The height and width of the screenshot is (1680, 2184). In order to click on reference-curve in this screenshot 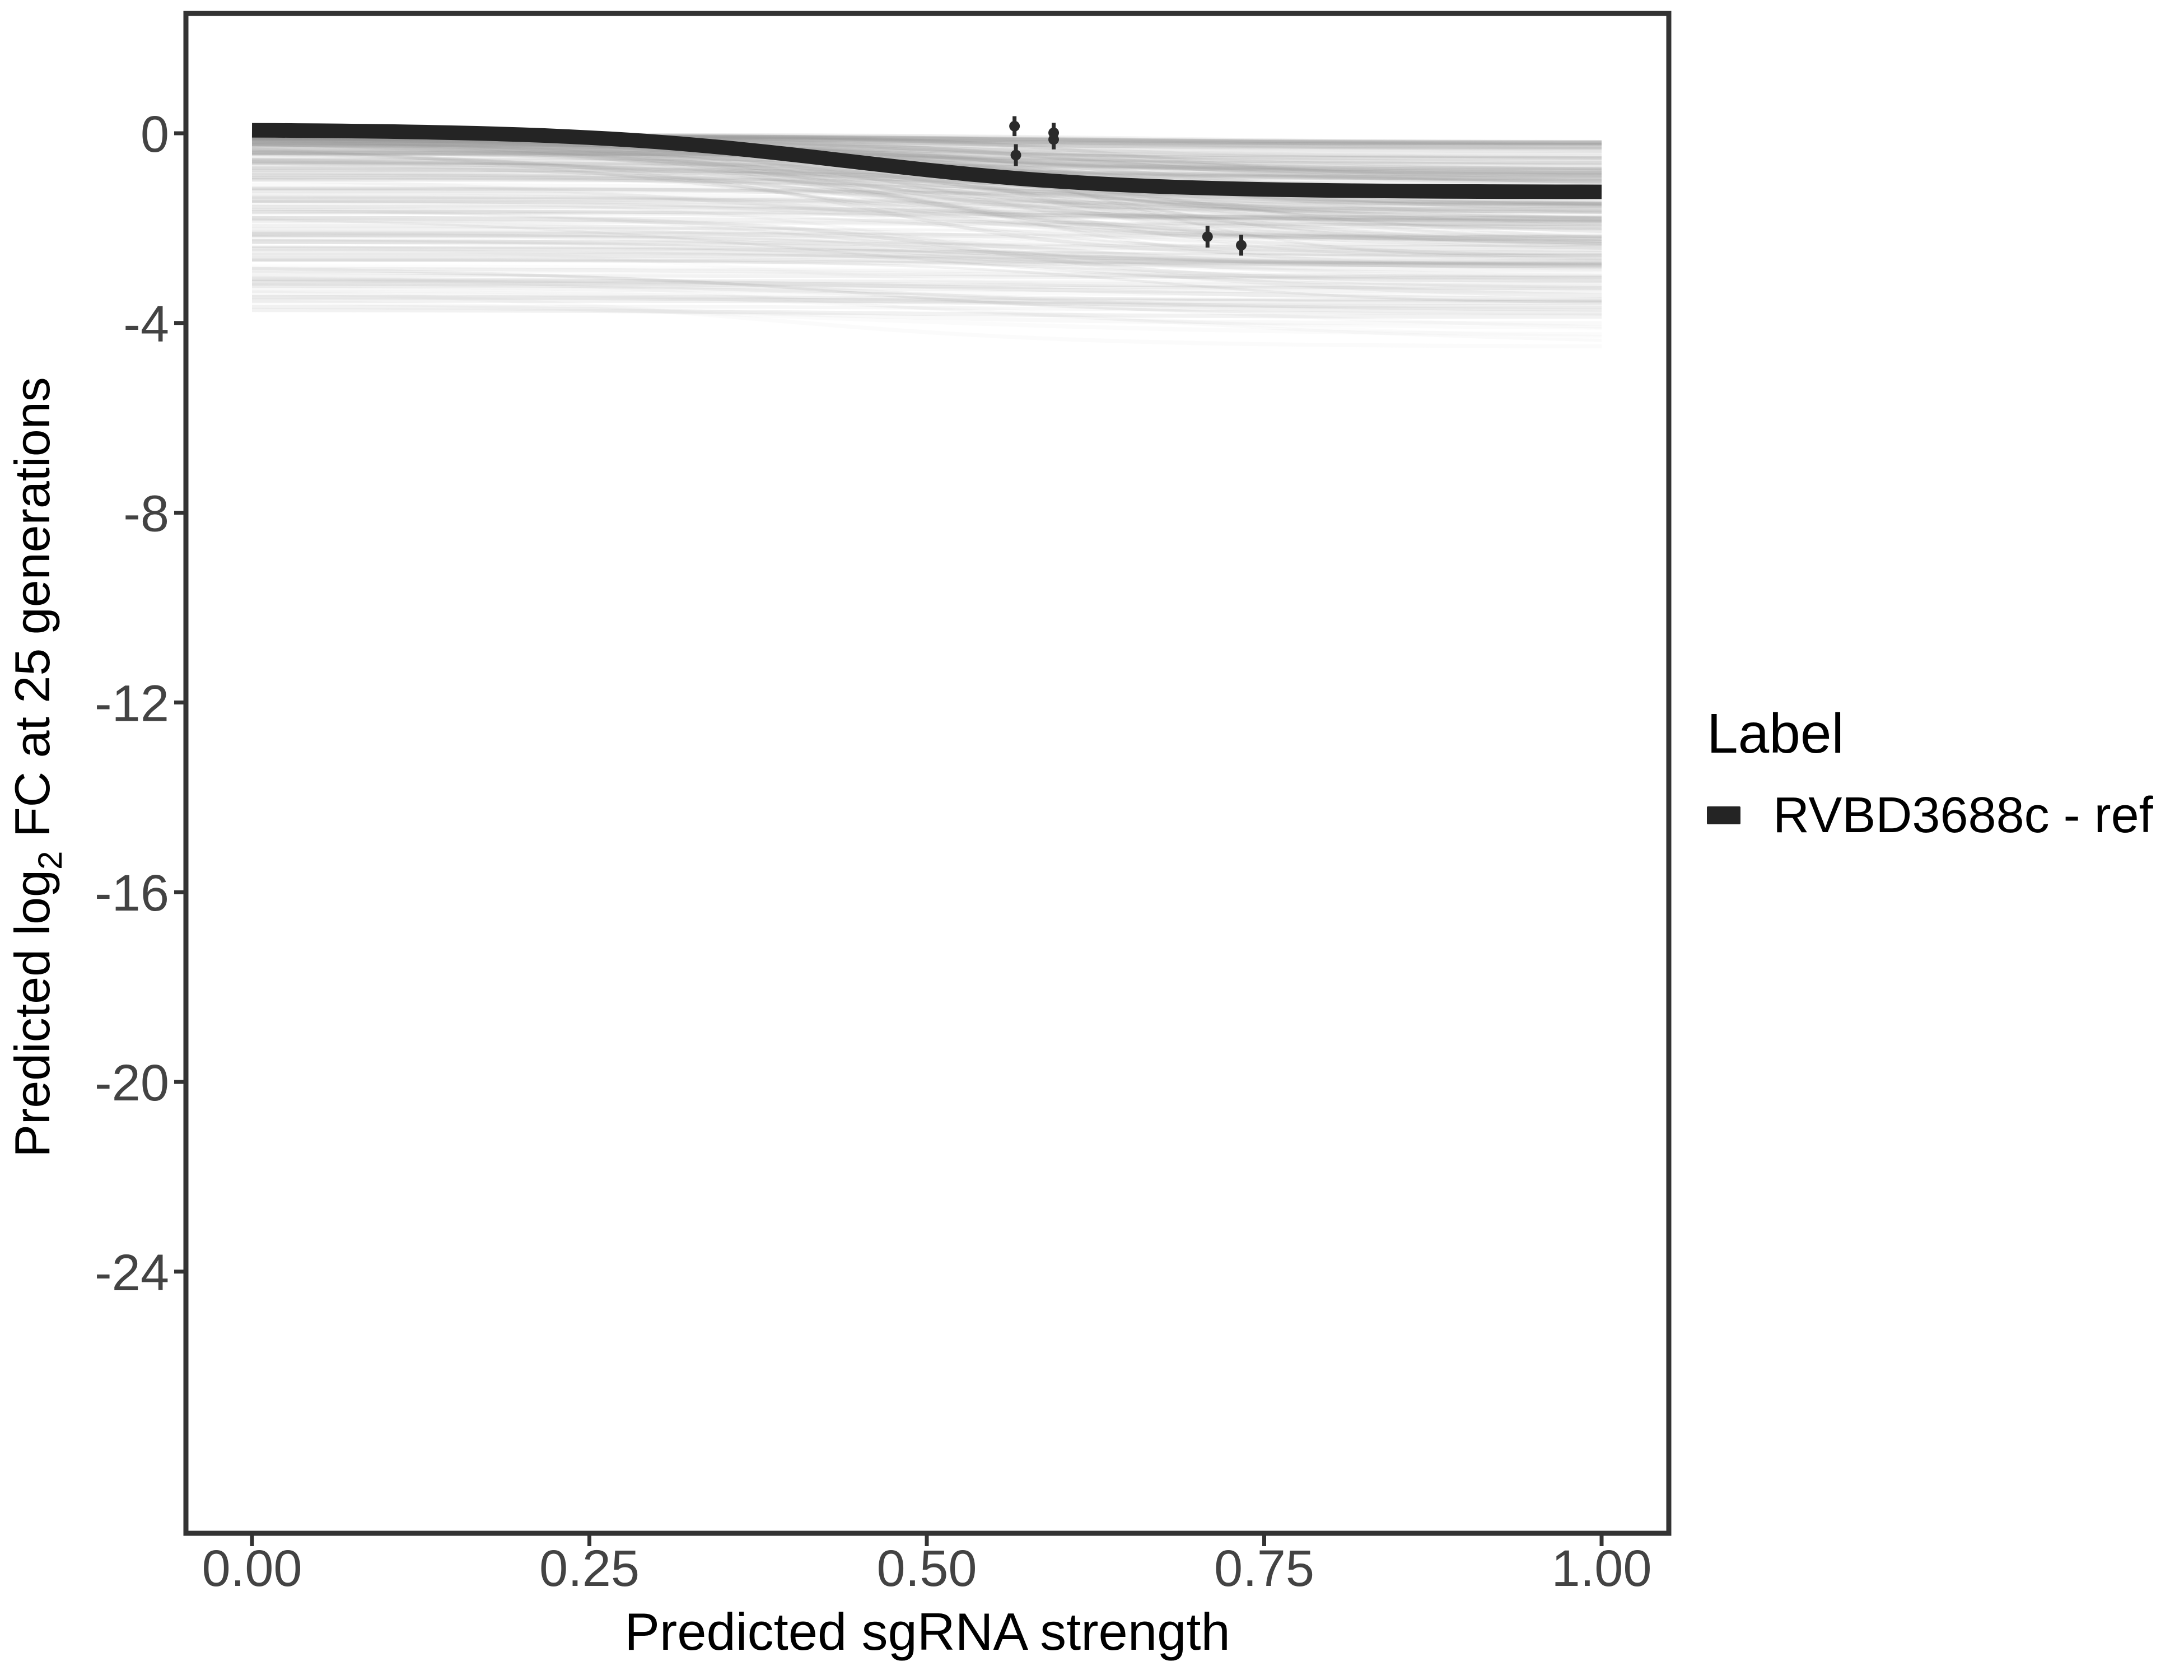, I will do `click(927, 161)`.